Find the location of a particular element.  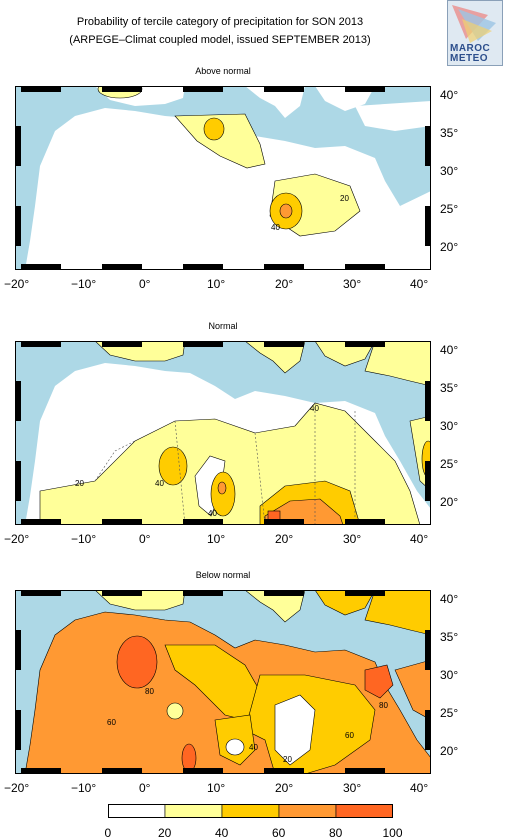

logo-text-line2: METEO is located at coordinates (469, 58).